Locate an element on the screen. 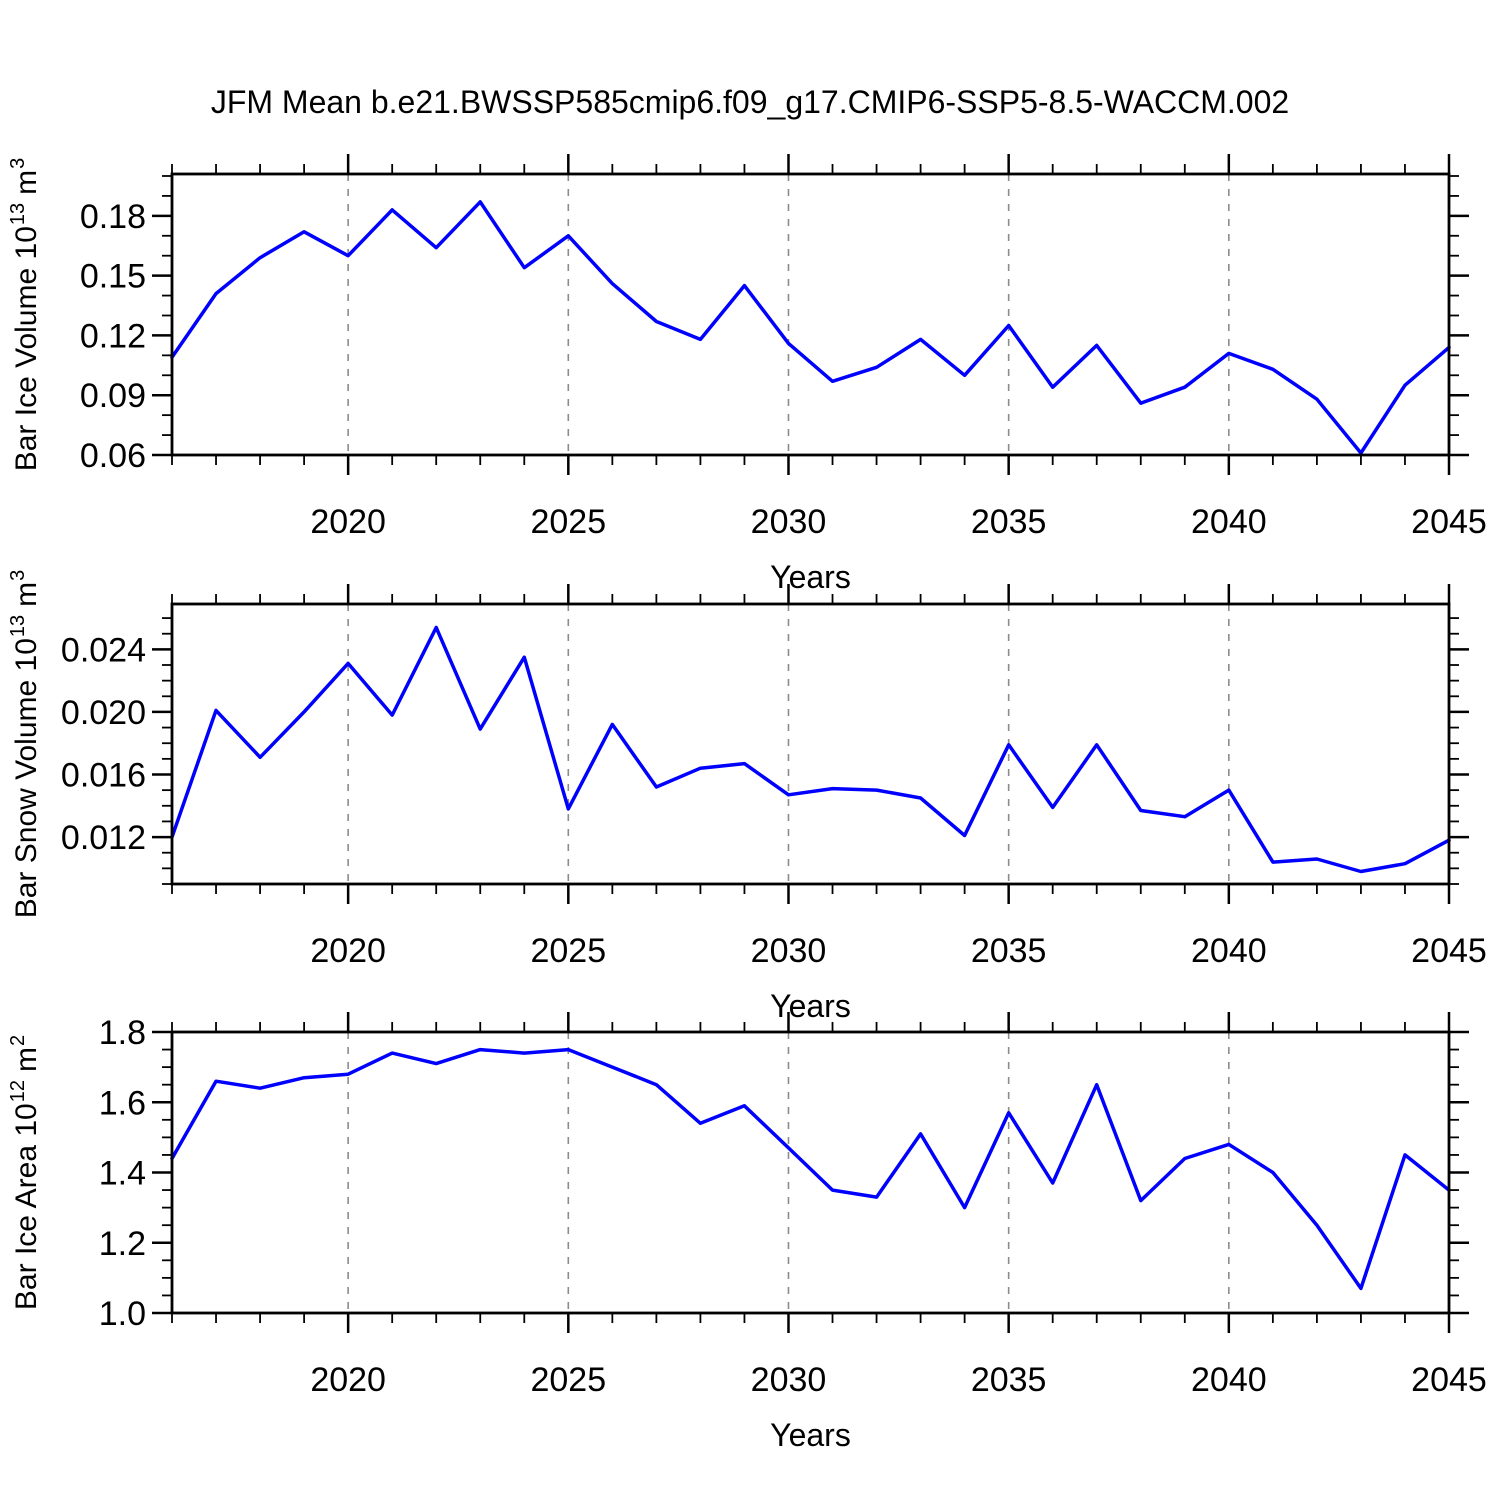 Image resolution: width=1500 pixels, height=1500 pixels. y-tick-label: 0.18 is located at coordinates (113, 217).